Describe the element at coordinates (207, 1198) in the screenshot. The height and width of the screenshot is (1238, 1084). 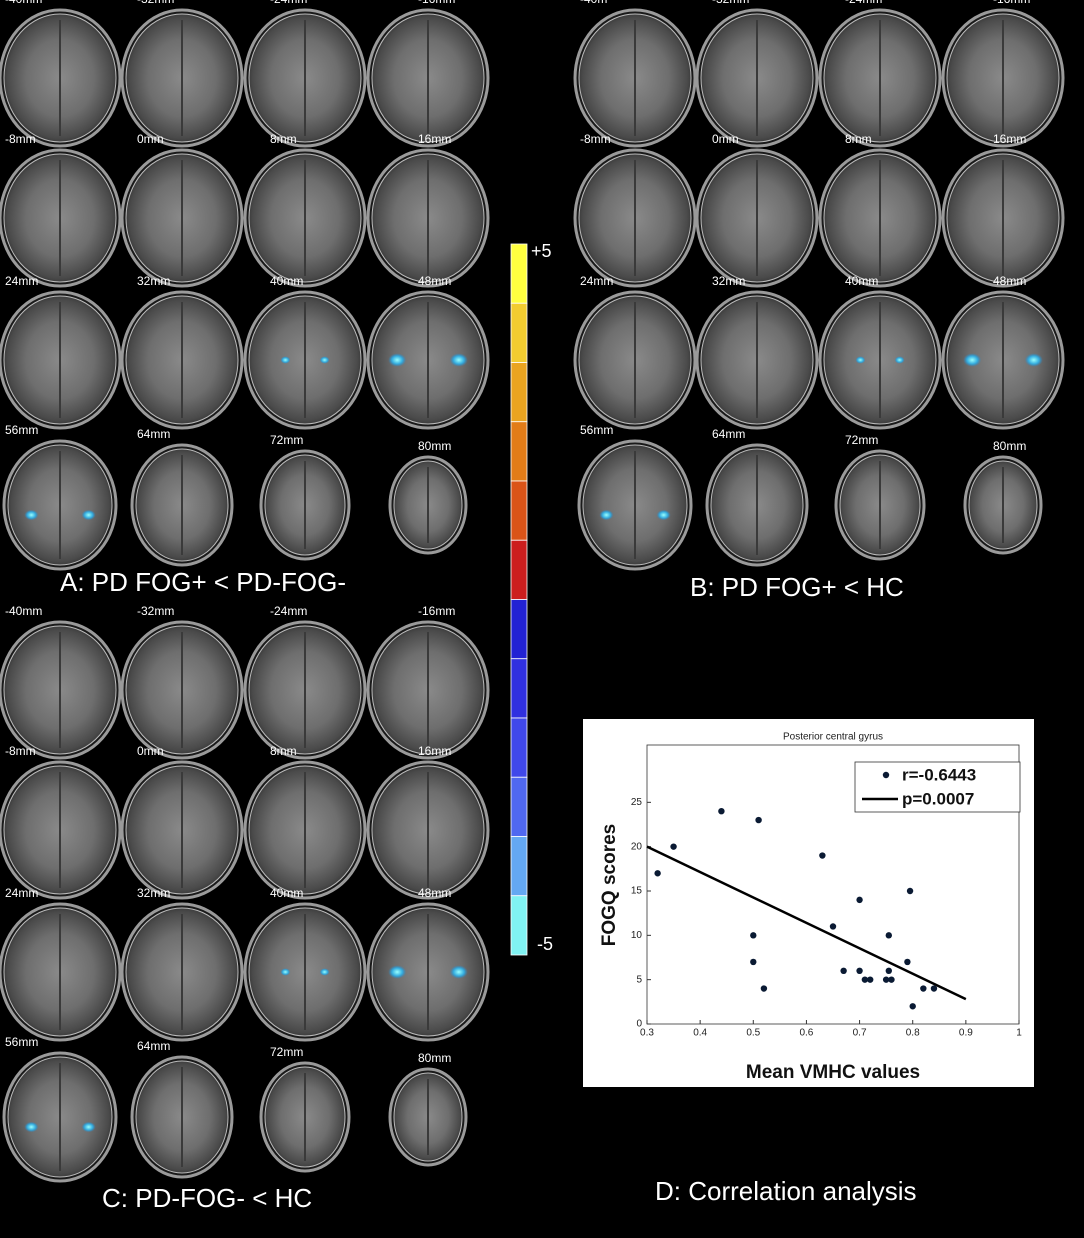
I see `panel-title: C: PD-FOG- < HC` at that location.